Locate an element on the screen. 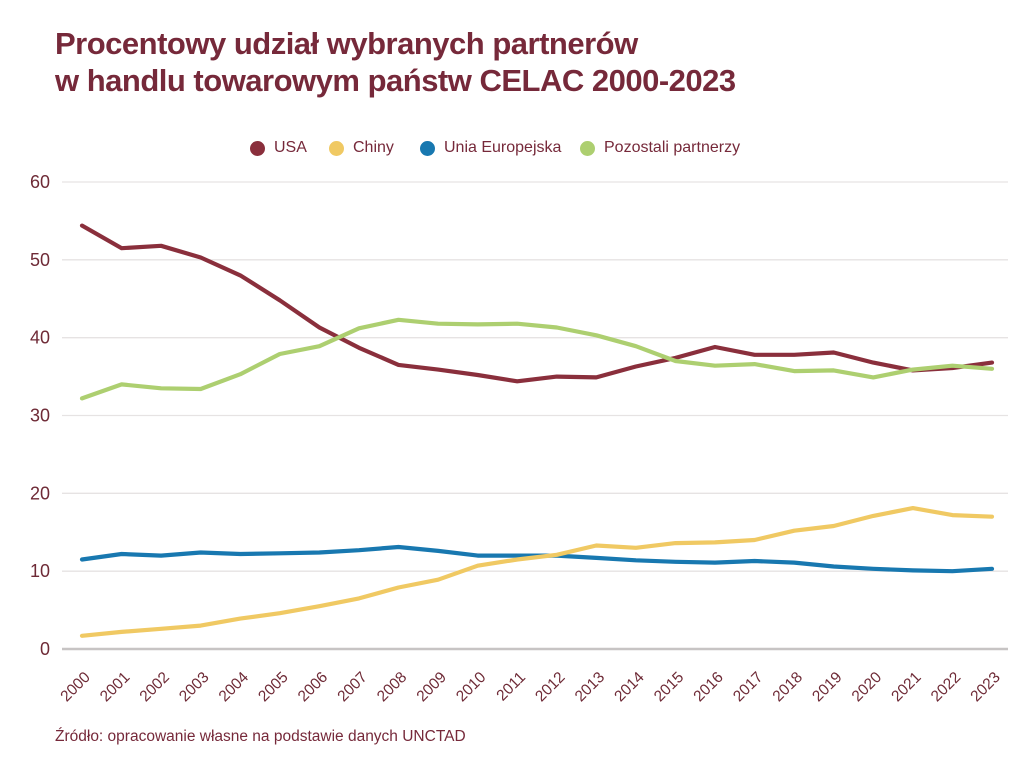 The width and height of the screenshot is (1024, 768). x-axis-tick-label: 2017 is located at coordinates (748, 687).